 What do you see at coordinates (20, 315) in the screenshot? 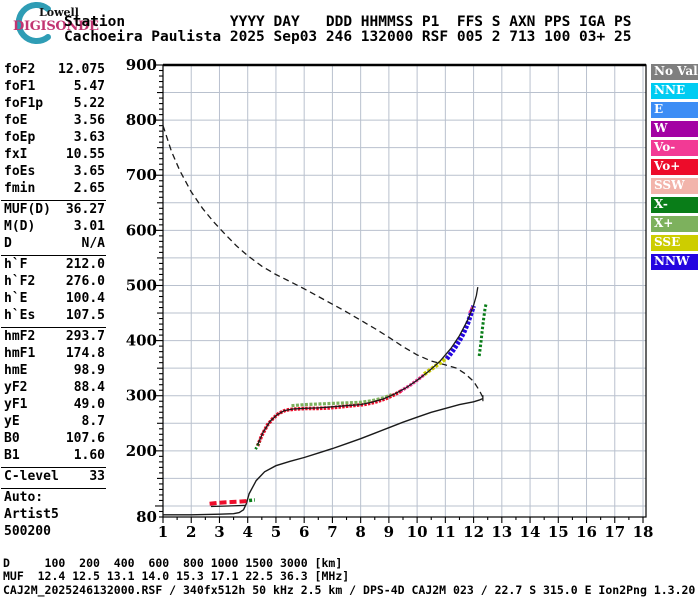
I see `param-label: h`Es` at bounding box center [20, 315].